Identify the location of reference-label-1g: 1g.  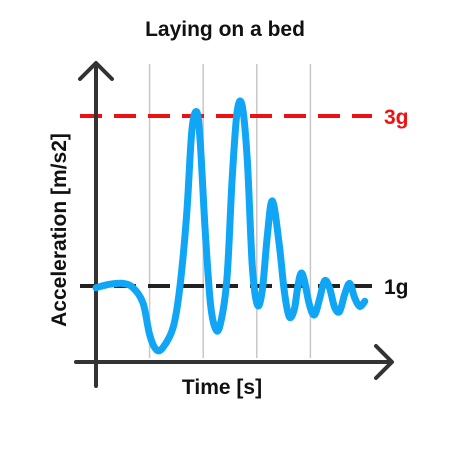
(396, 287).